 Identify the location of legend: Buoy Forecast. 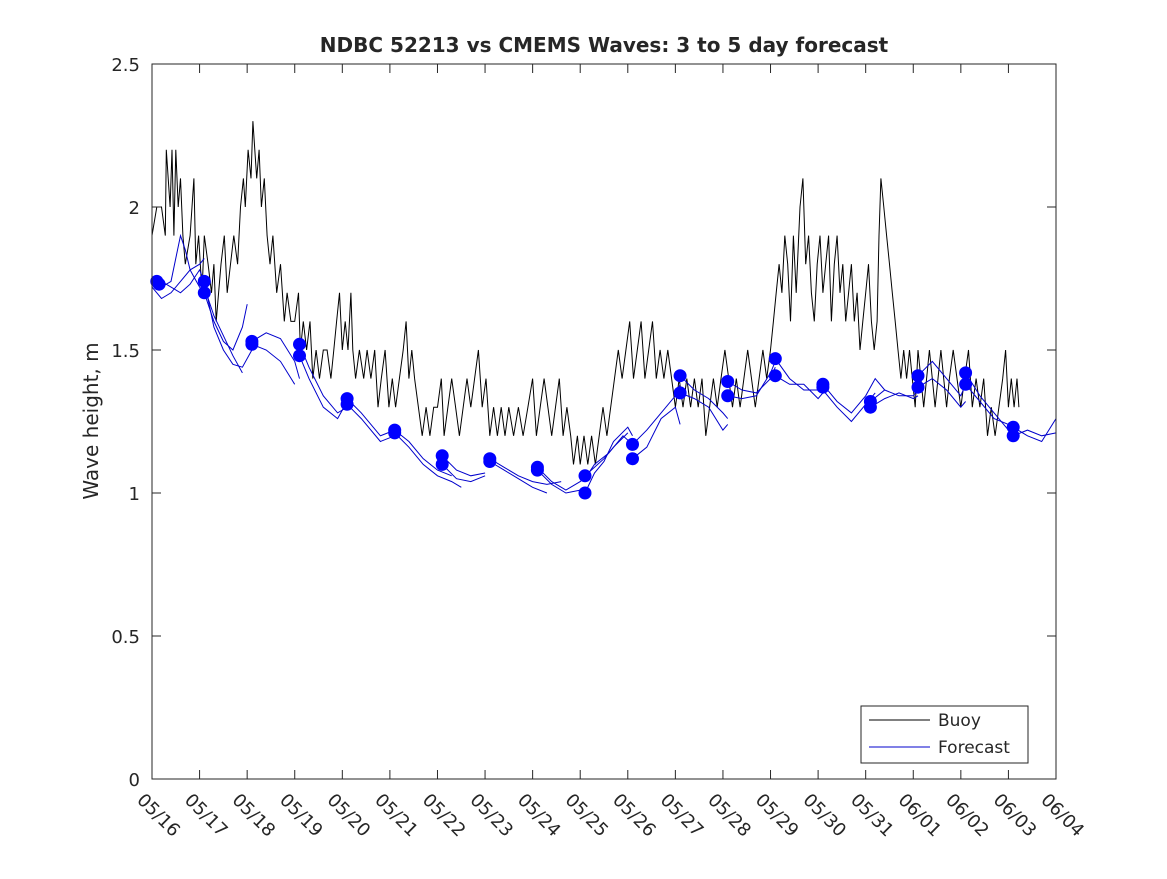
(944, 734).